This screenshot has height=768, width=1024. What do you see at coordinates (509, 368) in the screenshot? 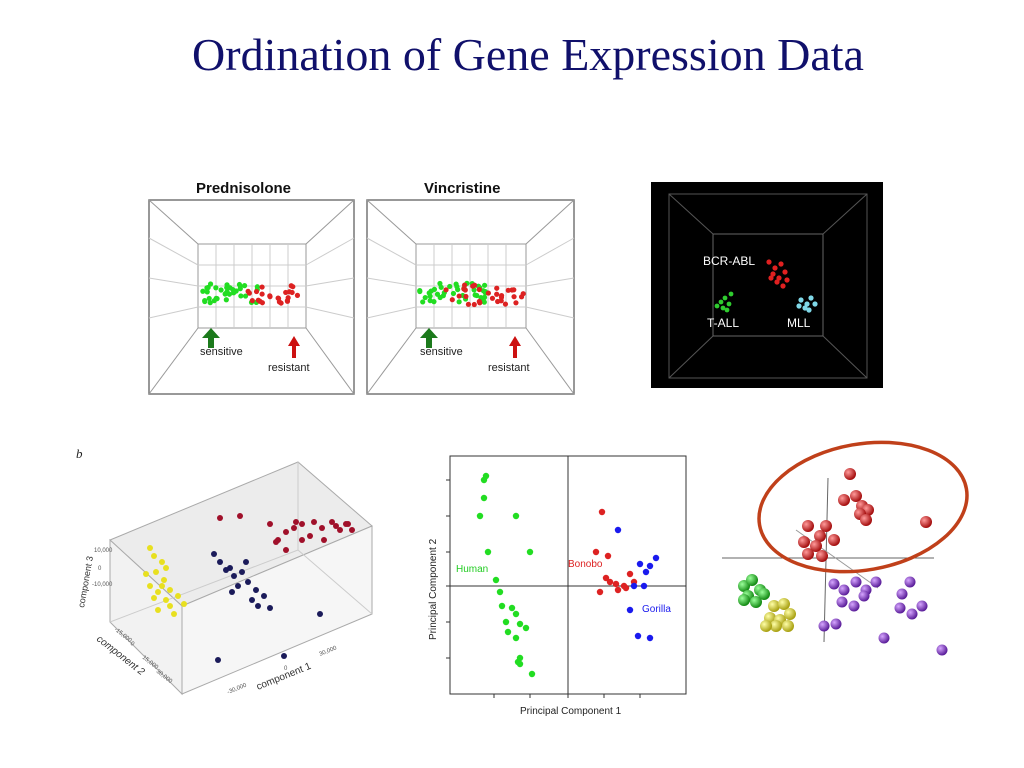
I see `resistant-label: resistant` at bounding box center [509, 368].